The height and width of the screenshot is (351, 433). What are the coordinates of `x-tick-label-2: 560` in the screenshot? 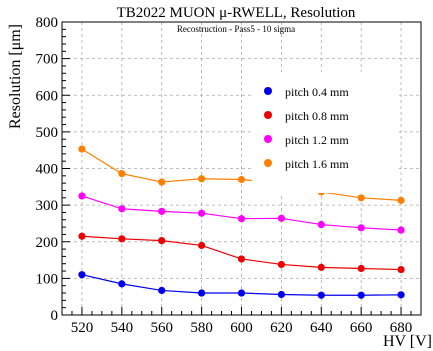 It's located at (161, 328).